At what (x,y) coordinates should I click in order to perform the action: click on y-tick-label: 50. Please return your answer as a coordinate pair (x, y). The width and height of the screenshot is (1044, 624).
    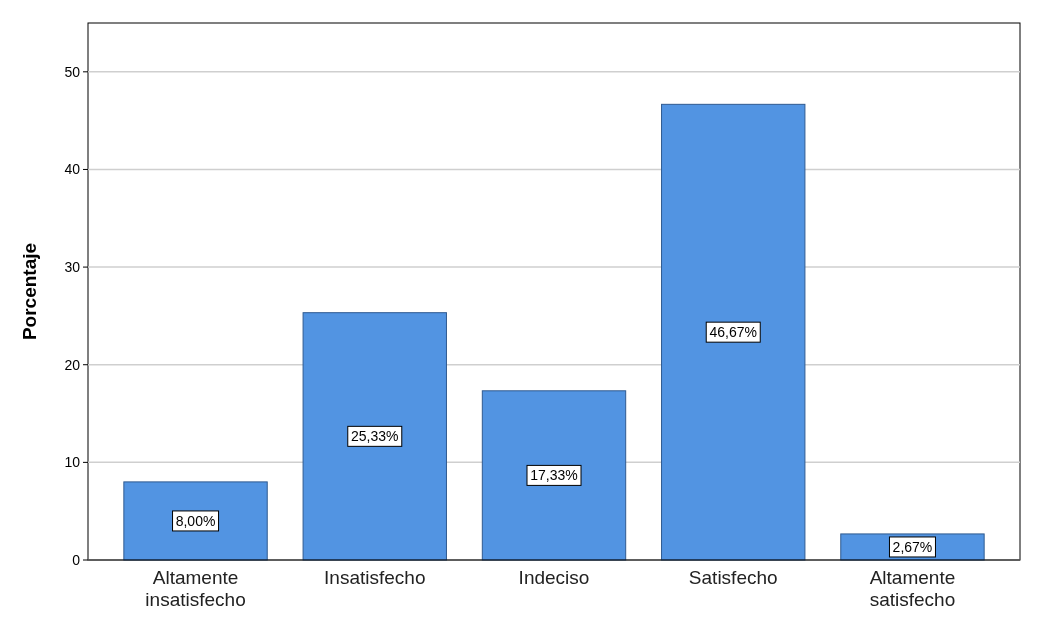
    Looking at the image, I should click on (72, 71).